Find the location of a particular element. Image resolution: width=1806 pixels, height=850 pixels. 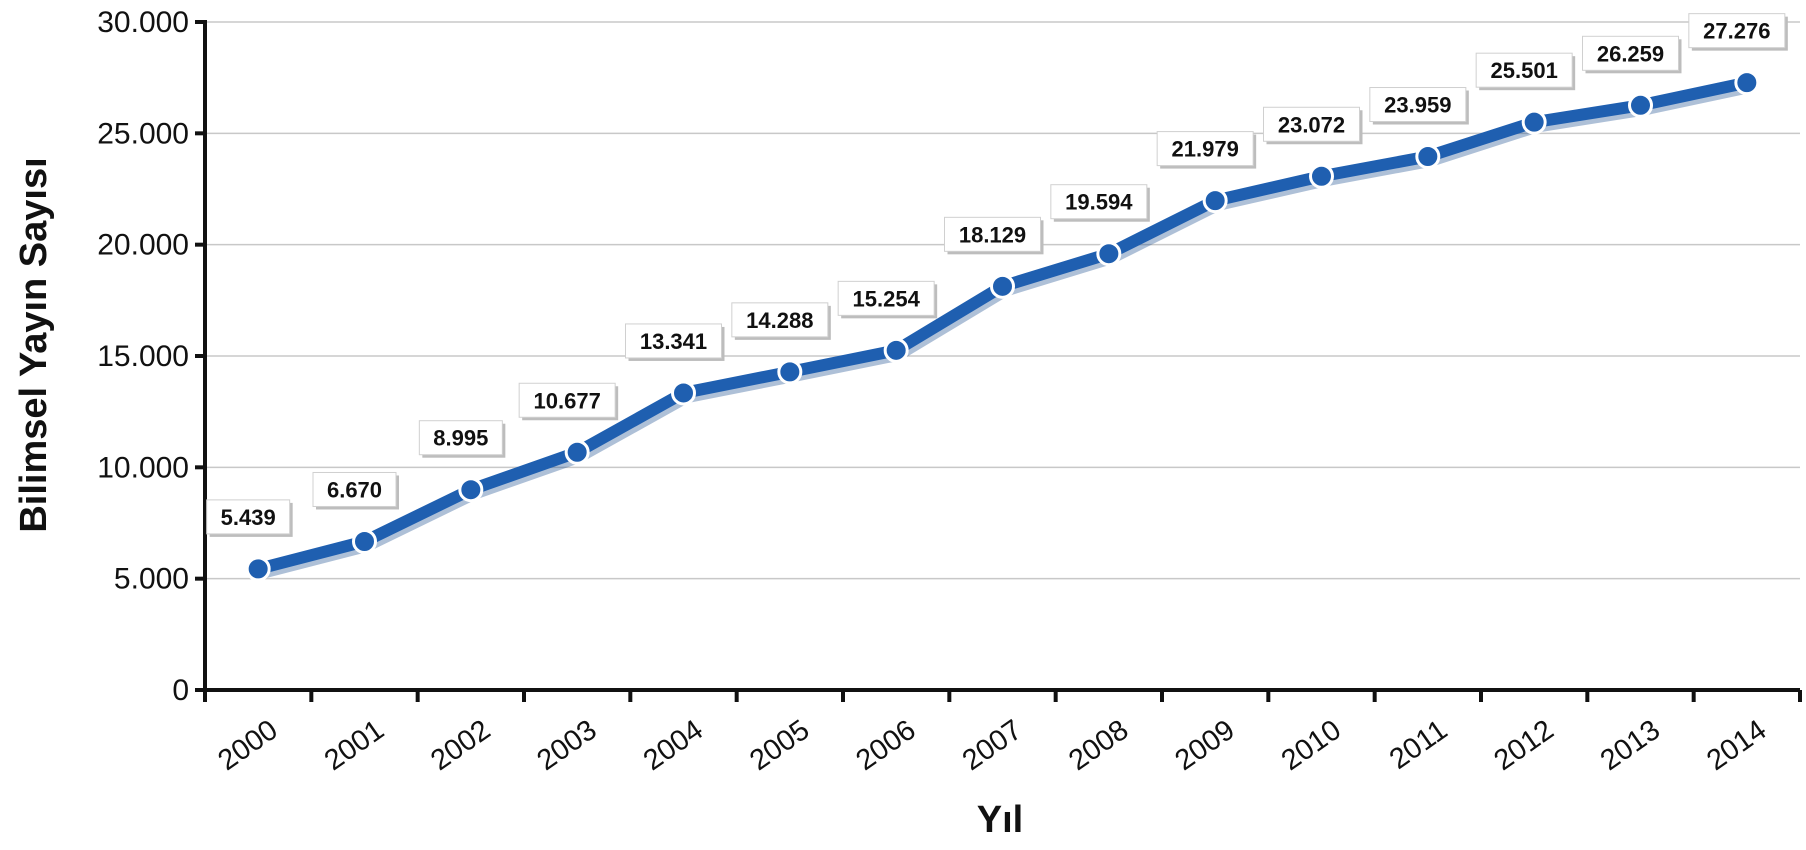

x-tick-label: 2007 is located at coordinates (992, 745).